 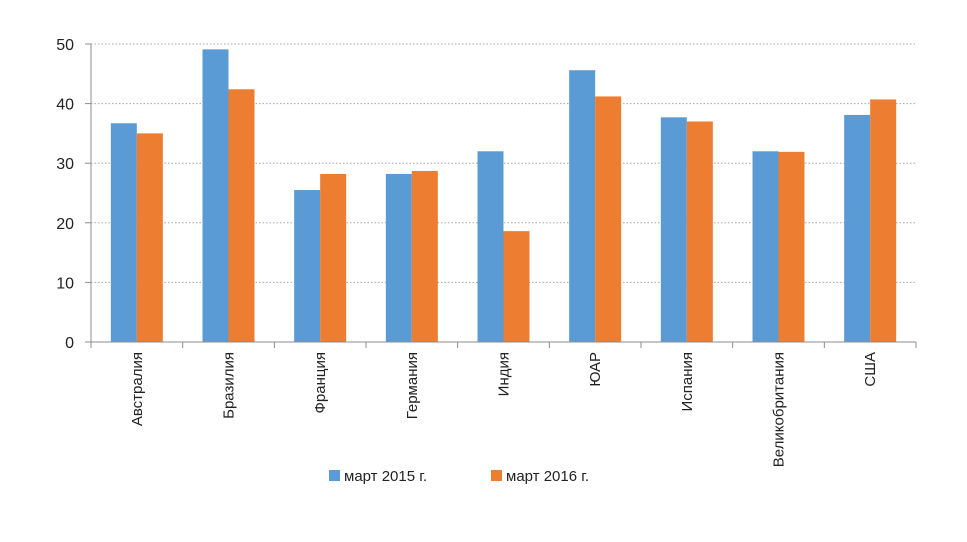 What do you see at coordinates (65, 164) in the screenshot?
I see `y-tick-label: 30` at bounding box center [65, 164].